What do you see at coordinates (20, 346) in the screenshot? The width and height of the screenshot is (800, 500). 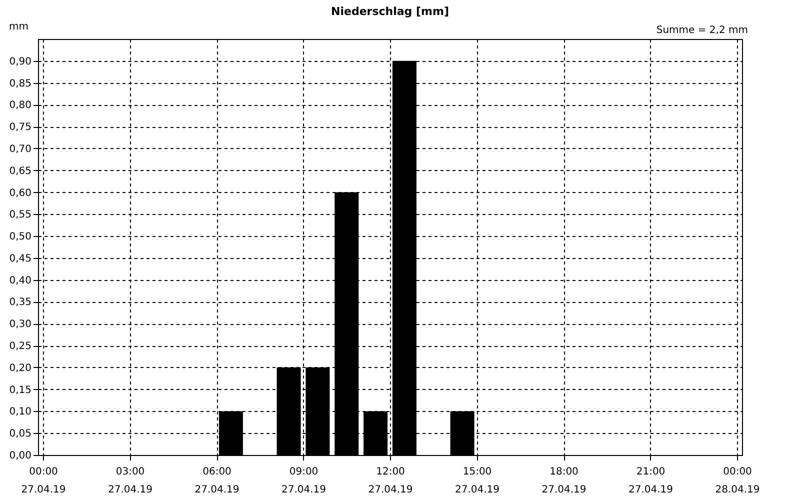 I see `y-tick-label: 0,25` at bounding box center [20, 346].